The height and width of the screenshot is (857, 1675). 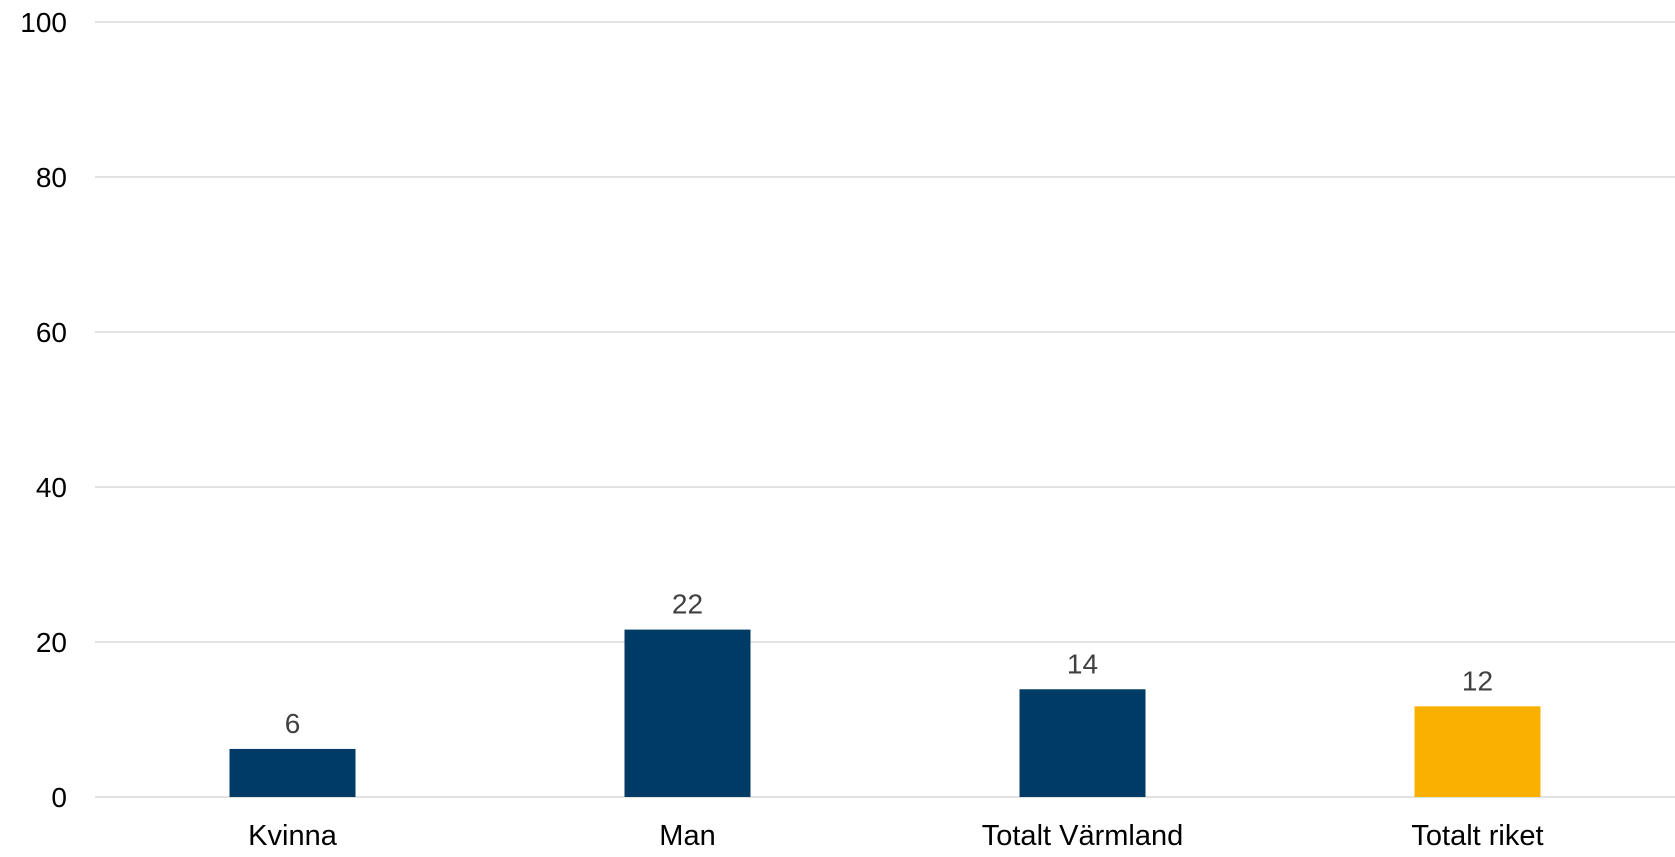 What do you see at coordinates (59, 797) in the screenshot?
I see `y-tick-label: 0` at bounding box center [59, 797].